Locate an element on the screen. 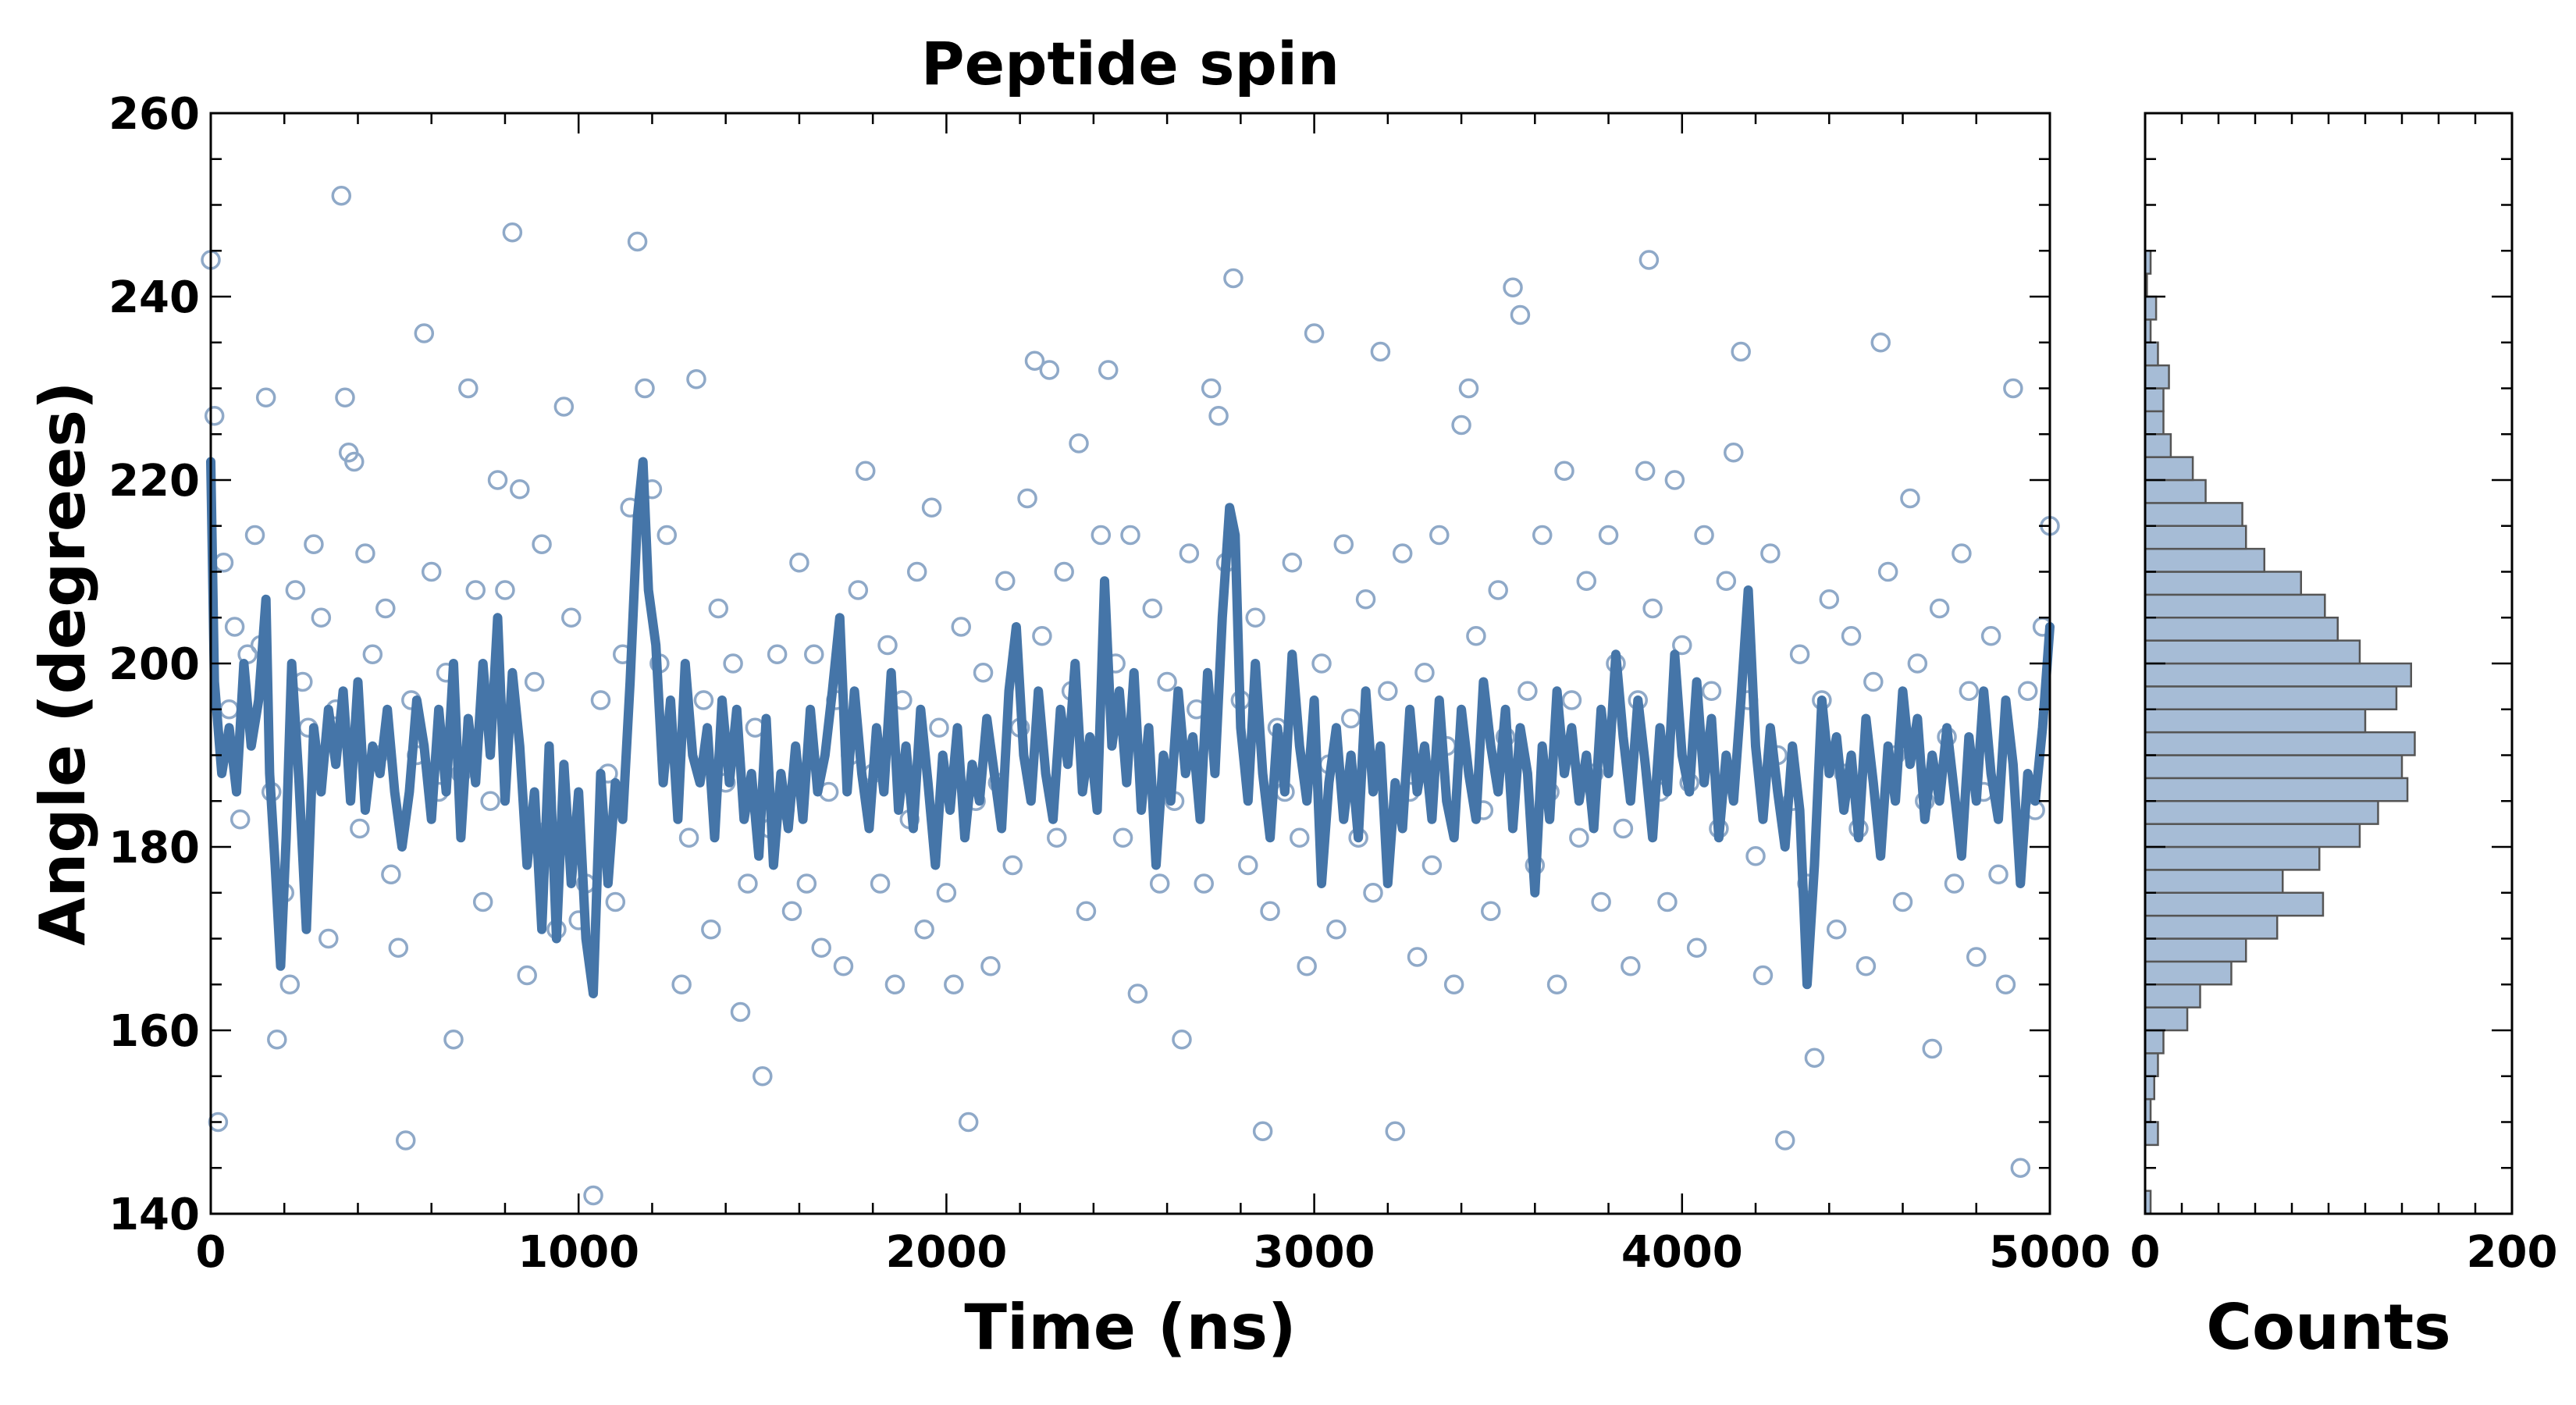  y-tick-label: 200 is located at coordinates (154, 664).